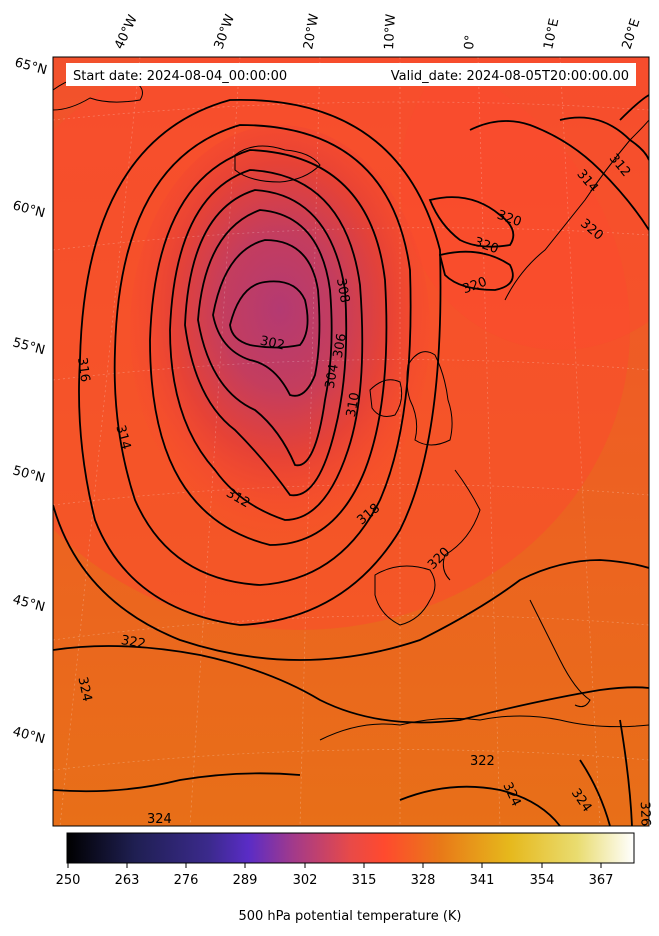  What do you see at coordinates (311, 32) in the screenshot?
I see `lon-label: 20°W` at bounding box center [311, 32].